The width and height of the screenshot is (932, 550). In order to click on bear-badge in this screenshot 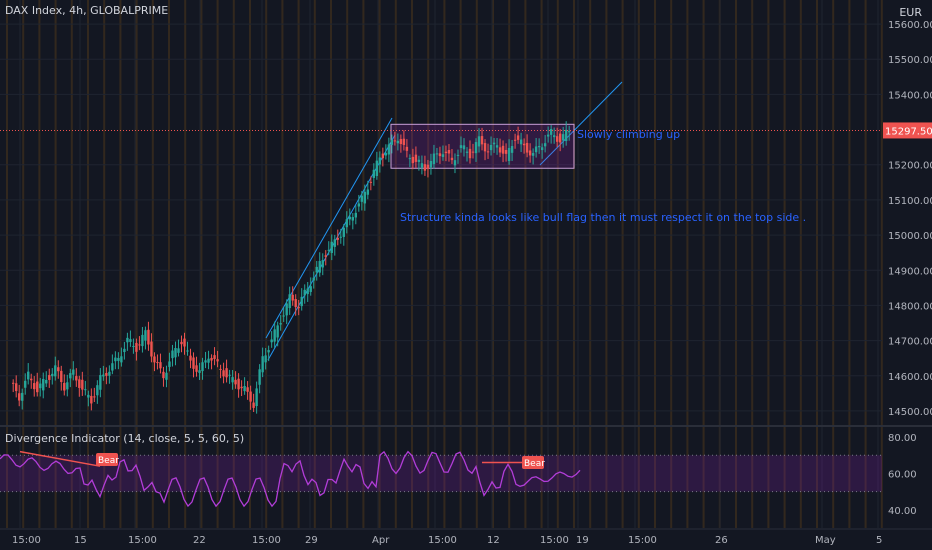, I will do `click(533, 462)`.